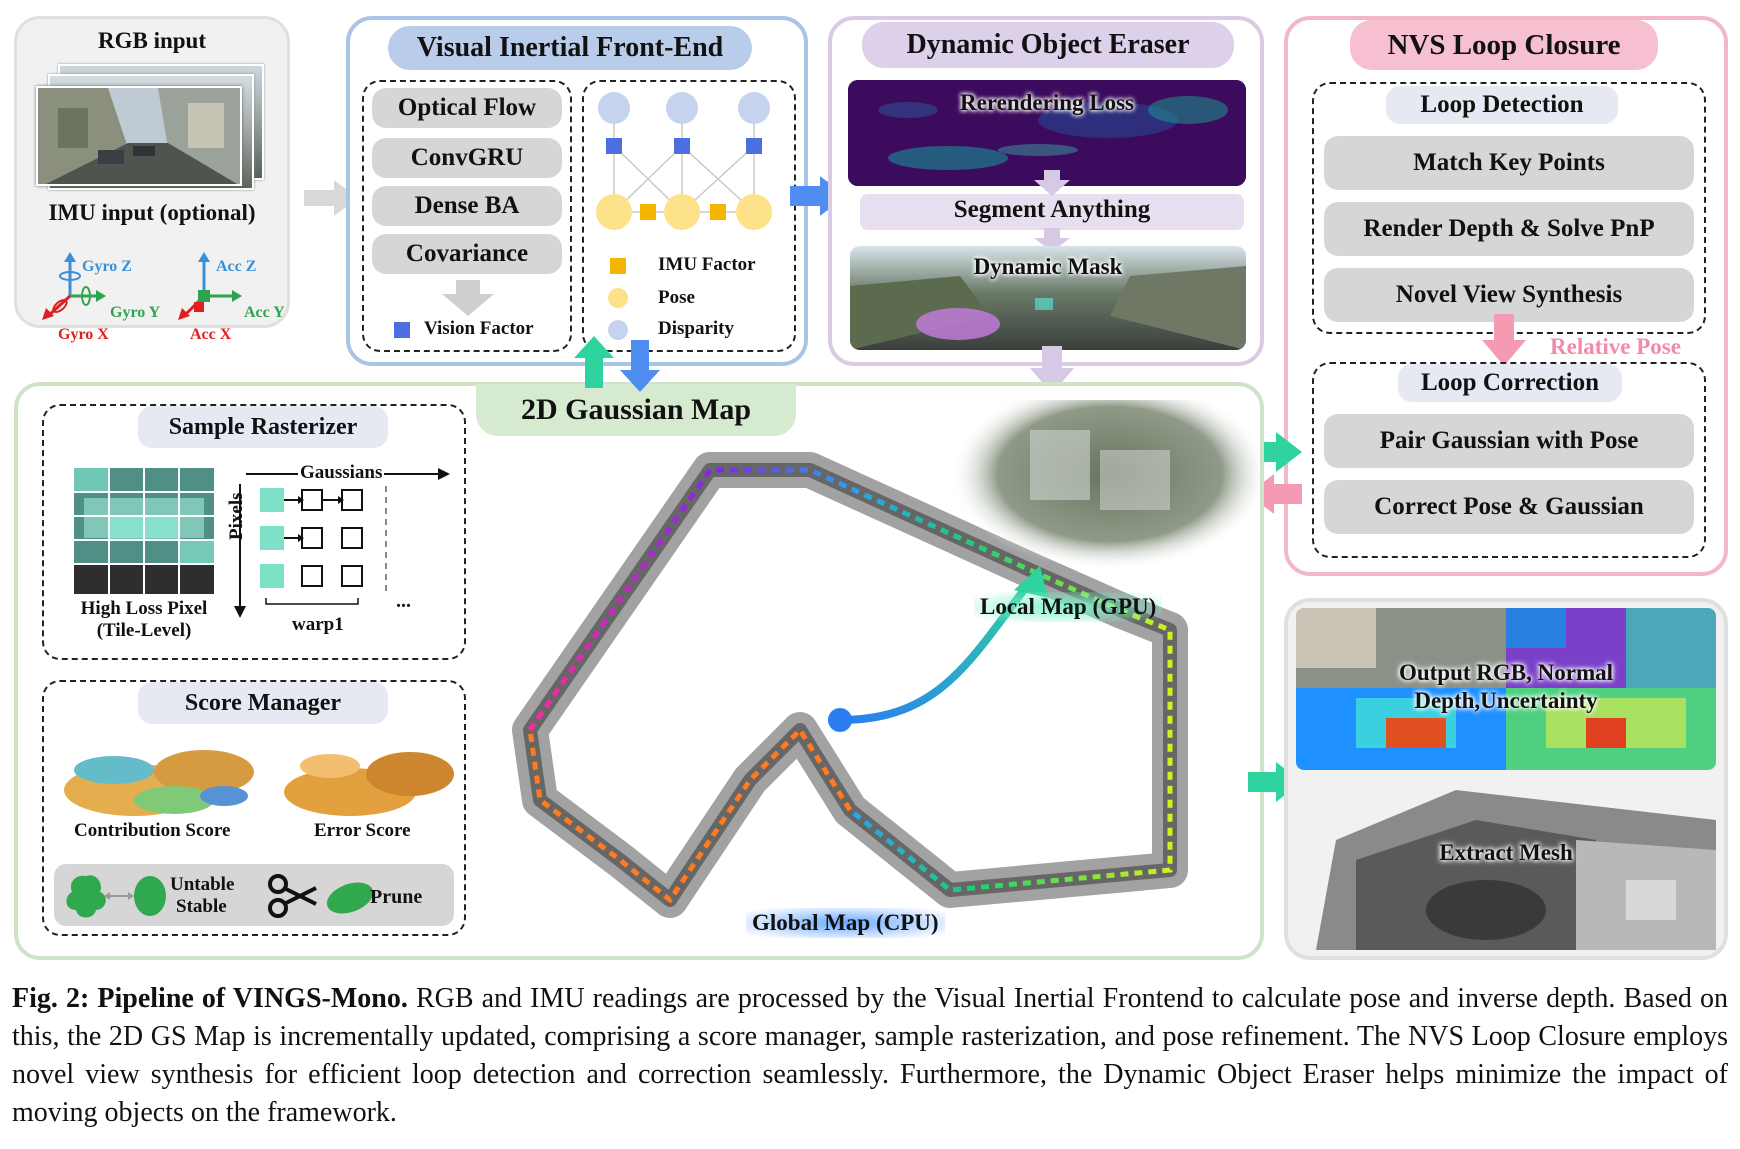 This screenshot has height=1149, width=1740. I want to click on loop-closure-title: NVS Loop Closure, so click(1504, 45).